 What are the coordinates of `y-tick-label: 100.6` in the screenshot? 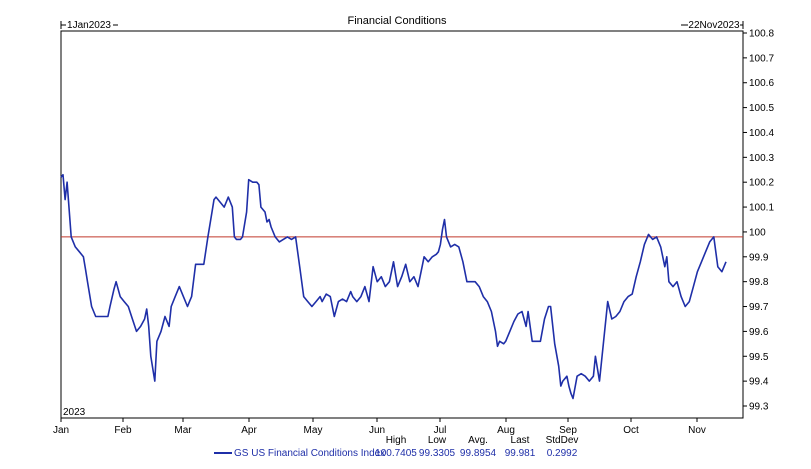 It's located at (761, 83).